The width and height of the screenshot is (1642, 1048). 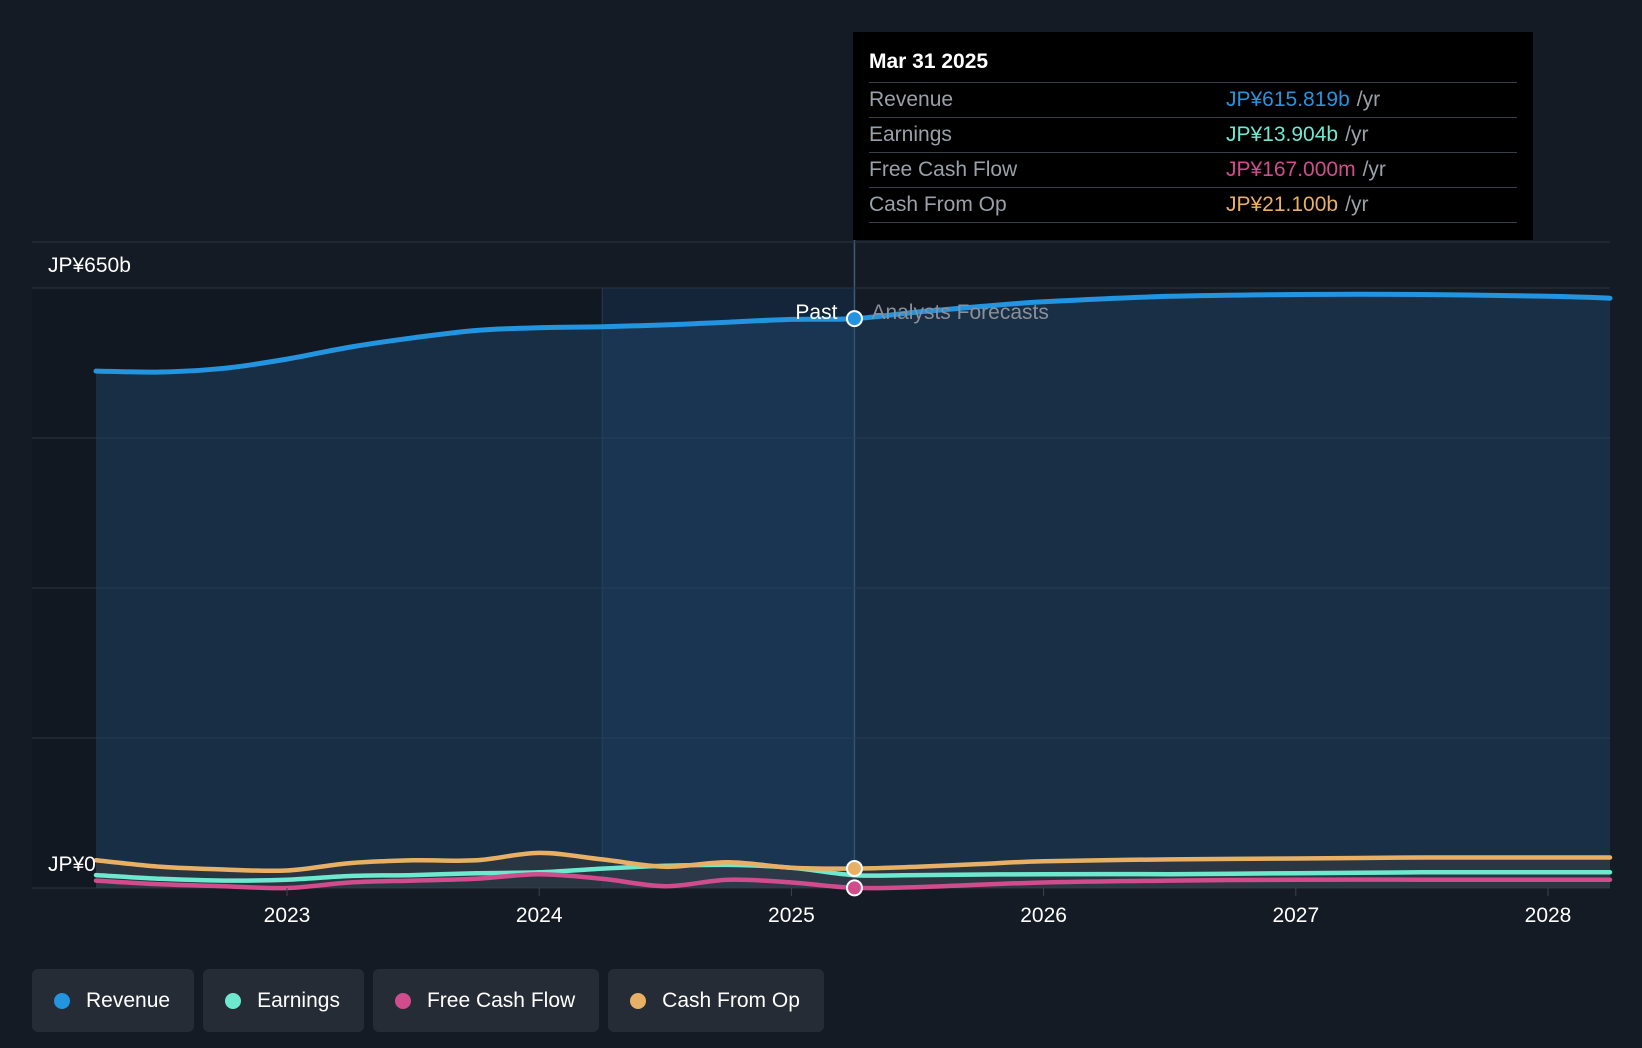 I want to click on y-axis-max-label: JP¥650b, so click(x=89, y=265).